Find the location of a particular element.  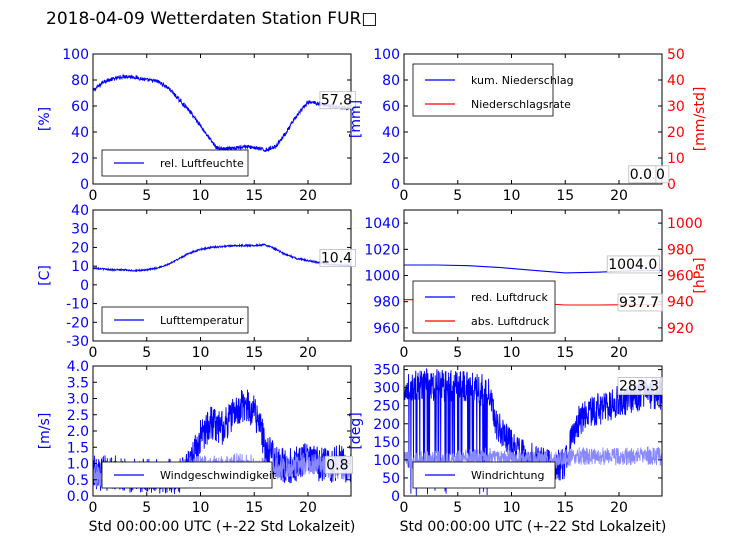

legend-label: Lufttemperatur is located at coordinates (202, 320).